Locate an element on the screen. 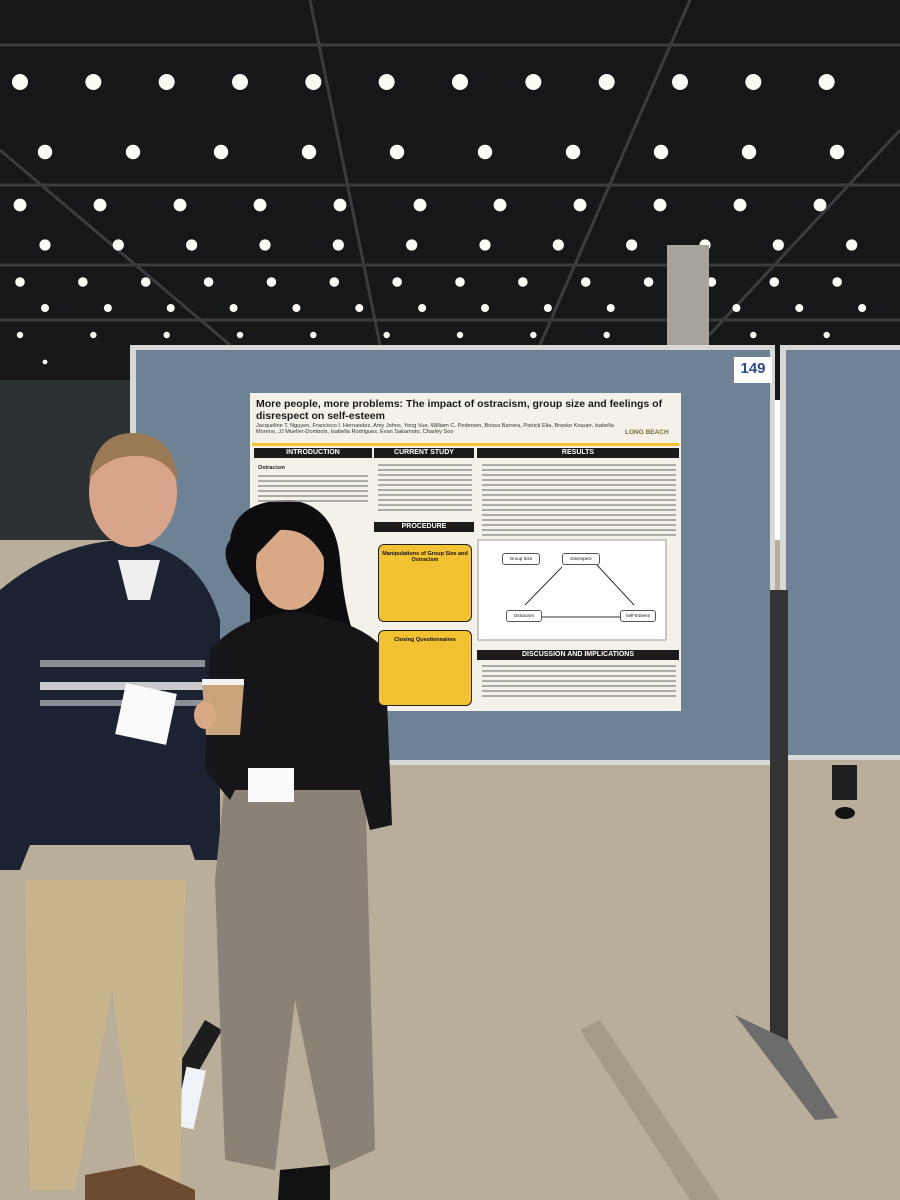  poster-board is located at coordinates (843, 552).